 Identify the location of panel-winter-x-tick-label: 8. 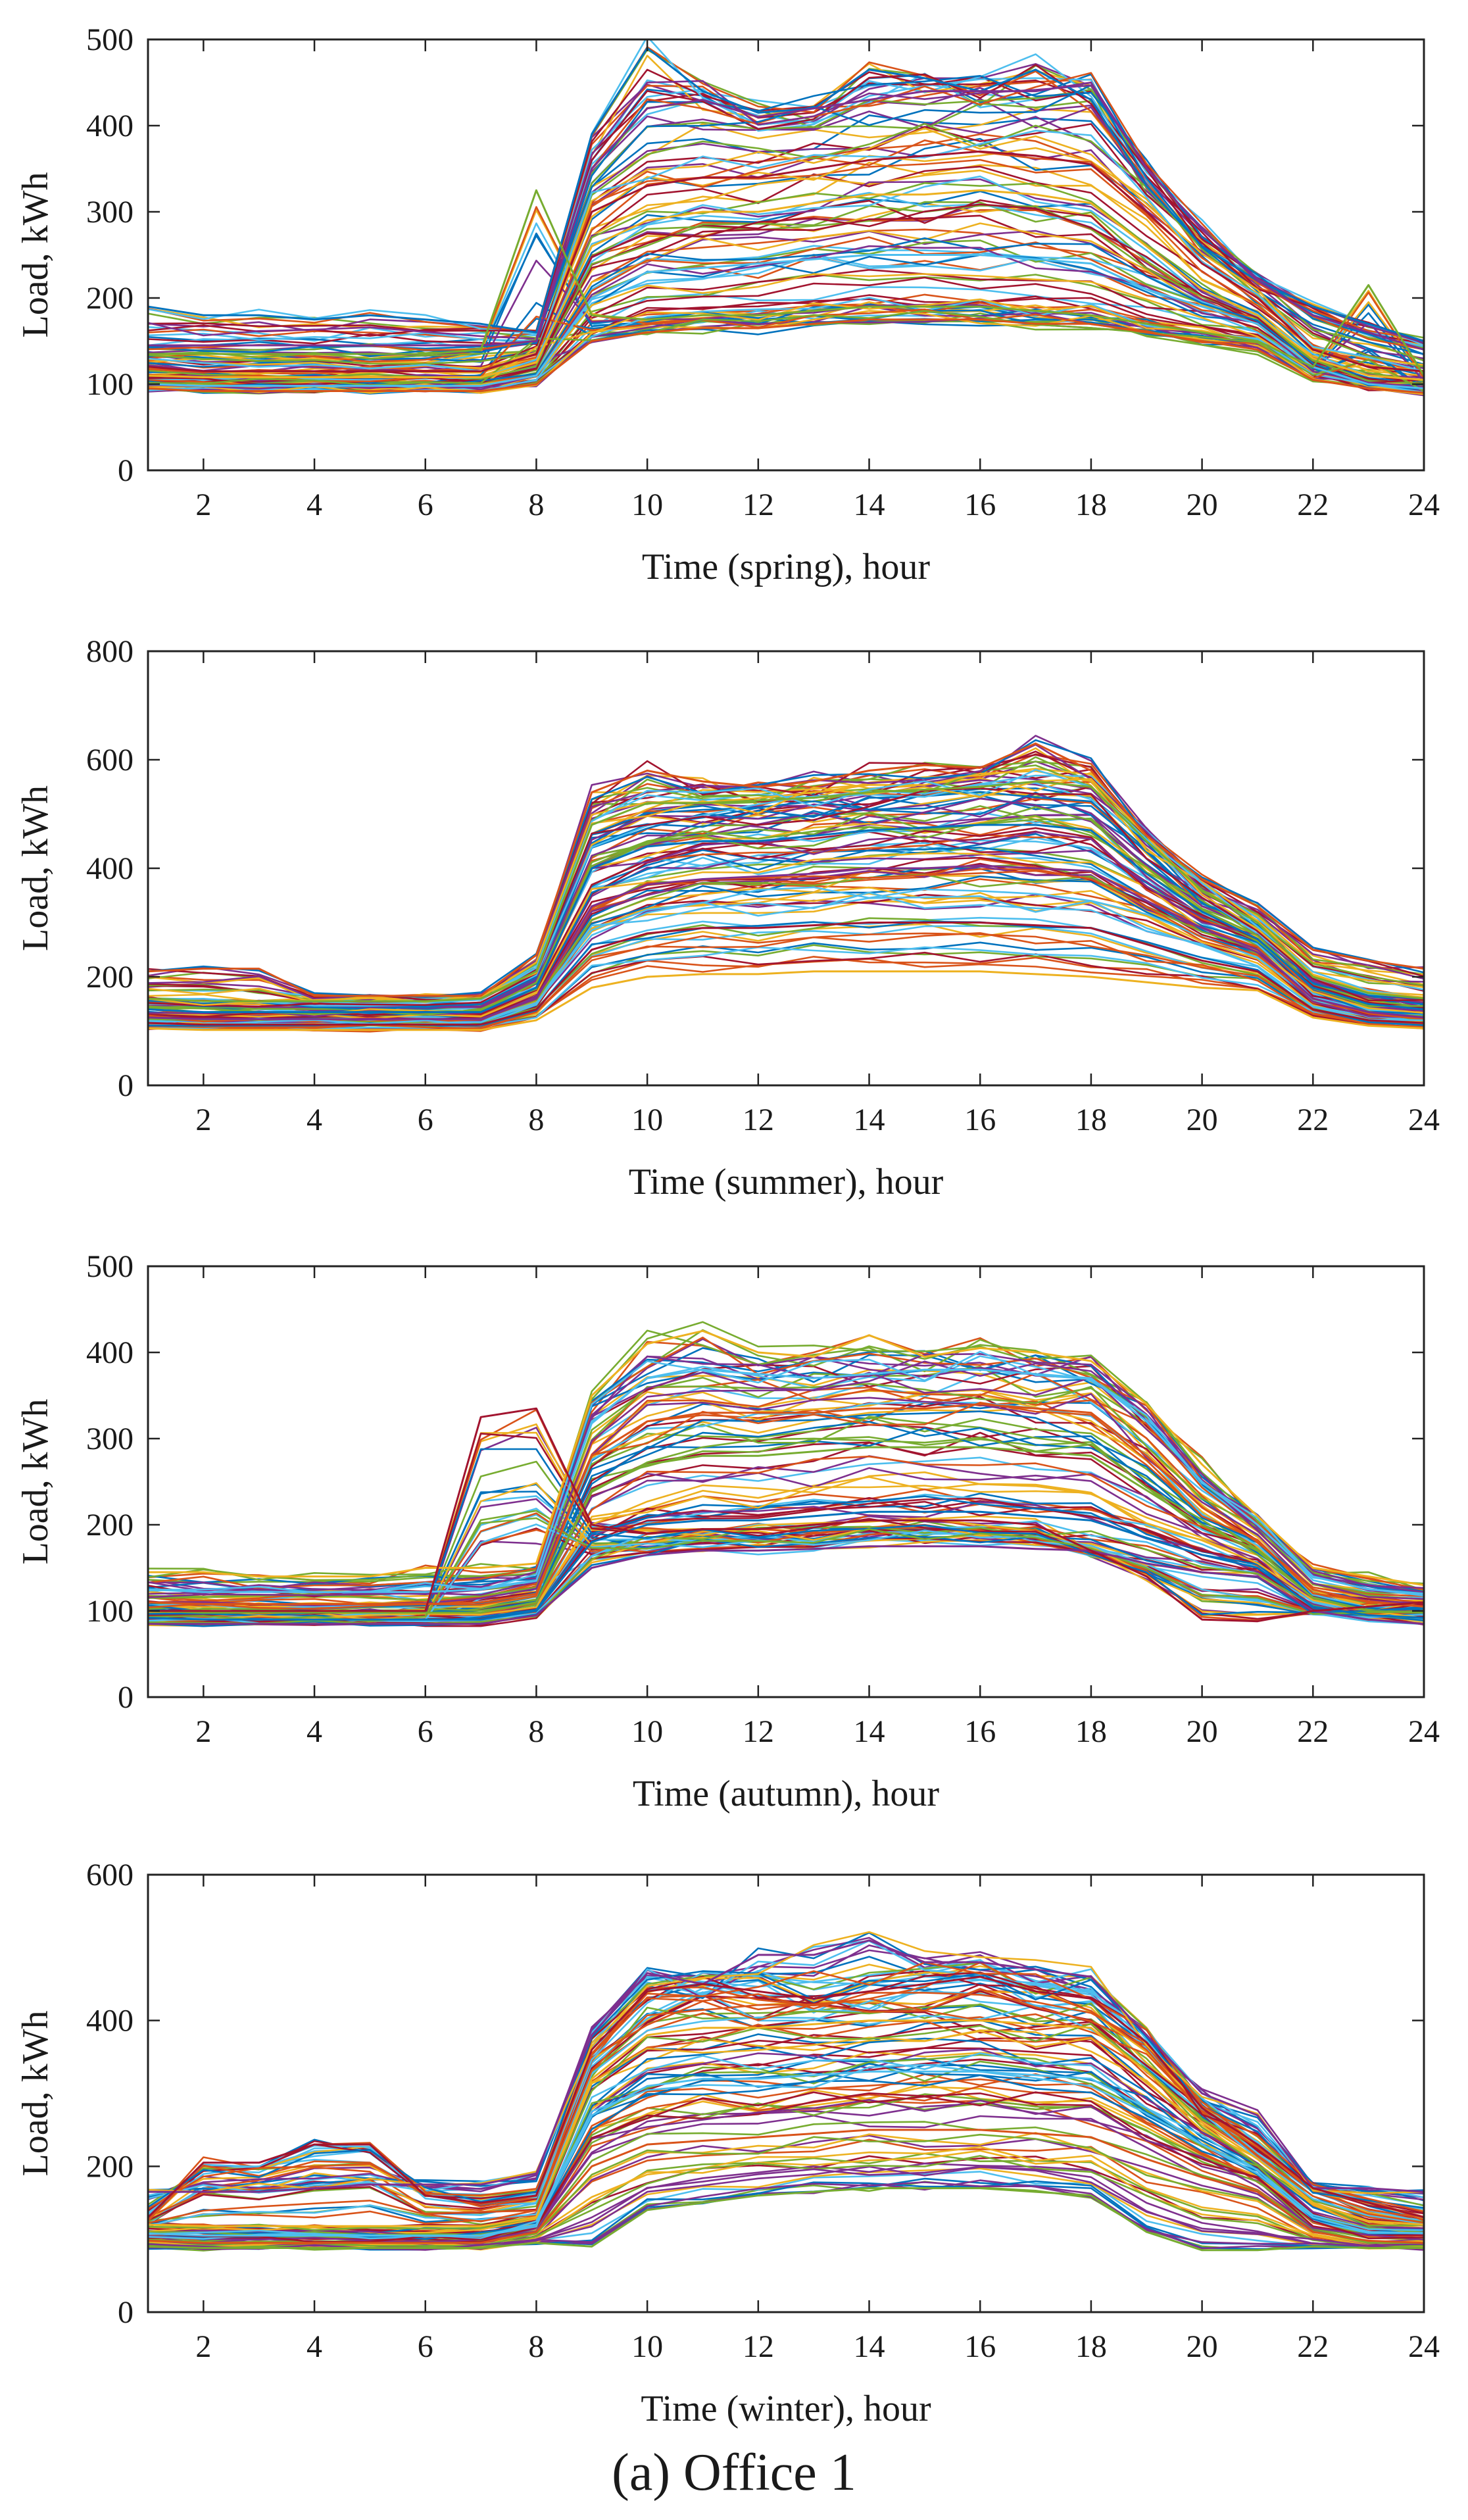
(536, 2346).